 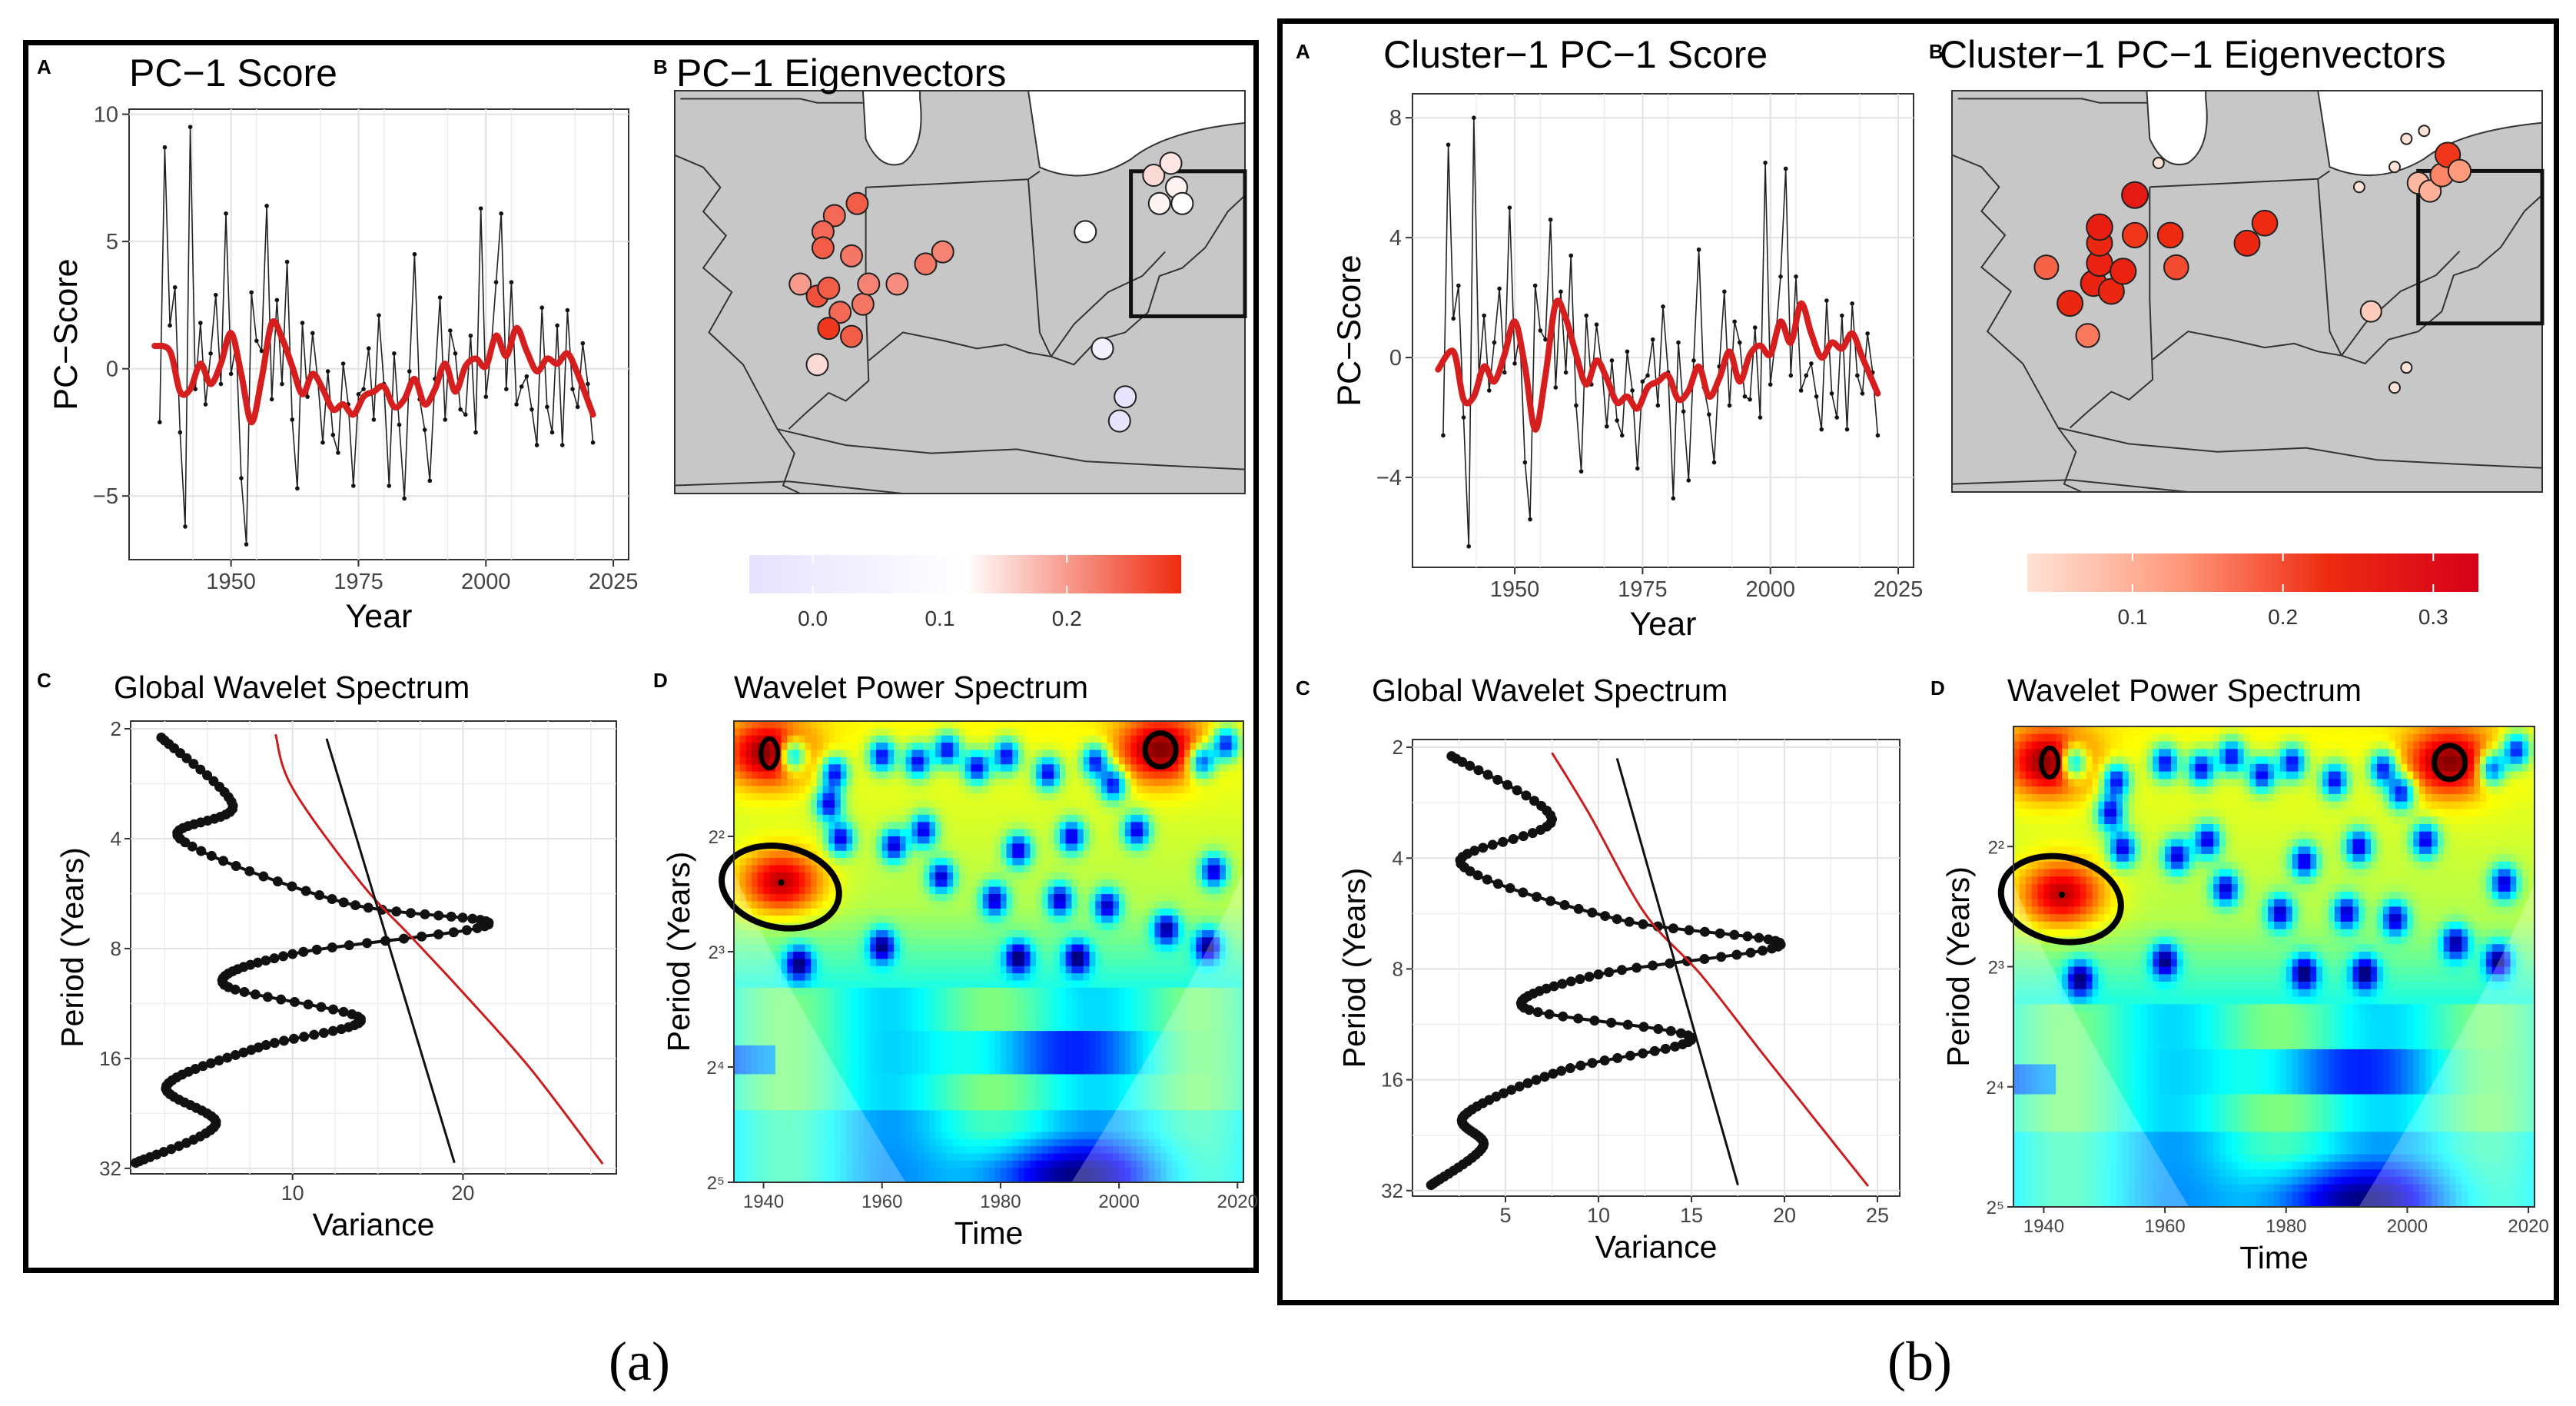 What do you see at coordinates (1108, 304) in the screenshot?
I see `state-border` at bounding box center [1108, 304].